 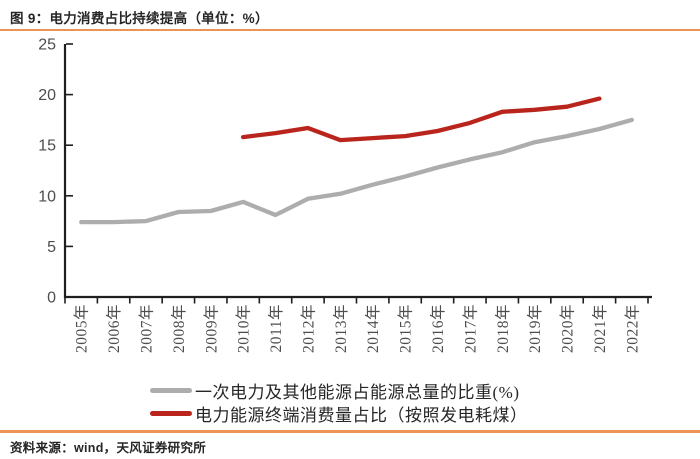 What do you see at coordinates (211, 328) in the screenshot?
I see `x-tick-label: 2009年` at bounding box center [211, 328].